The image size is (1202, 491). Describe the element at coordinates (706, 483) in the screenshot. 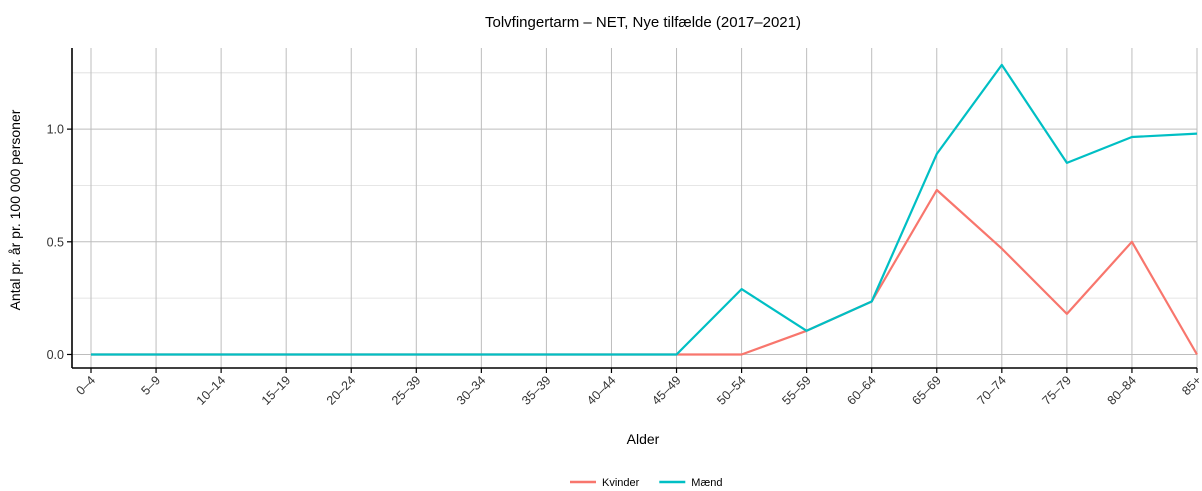

I see `legend-label: Mænd` at that location.